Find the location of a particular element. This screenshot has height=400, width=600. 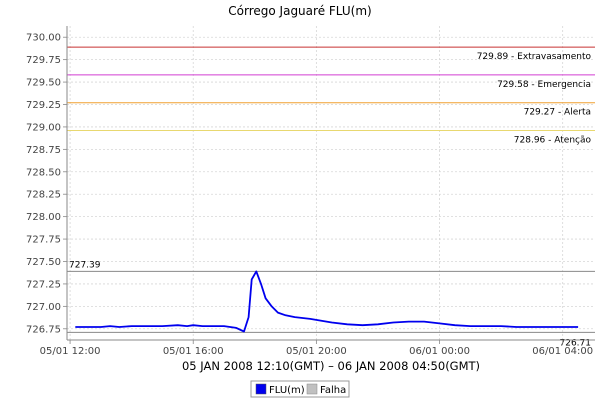

y-tick-label: 727.50 is located at coordinates (43, 262).